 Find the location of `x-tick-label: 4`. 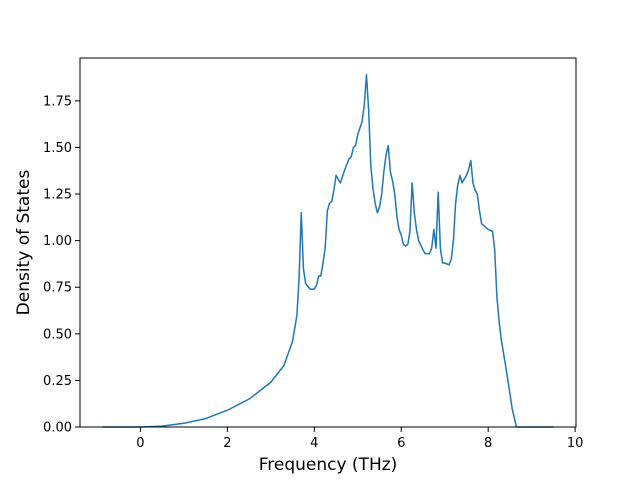

x-tick-label: 4 is located at coordinates (314, 443).